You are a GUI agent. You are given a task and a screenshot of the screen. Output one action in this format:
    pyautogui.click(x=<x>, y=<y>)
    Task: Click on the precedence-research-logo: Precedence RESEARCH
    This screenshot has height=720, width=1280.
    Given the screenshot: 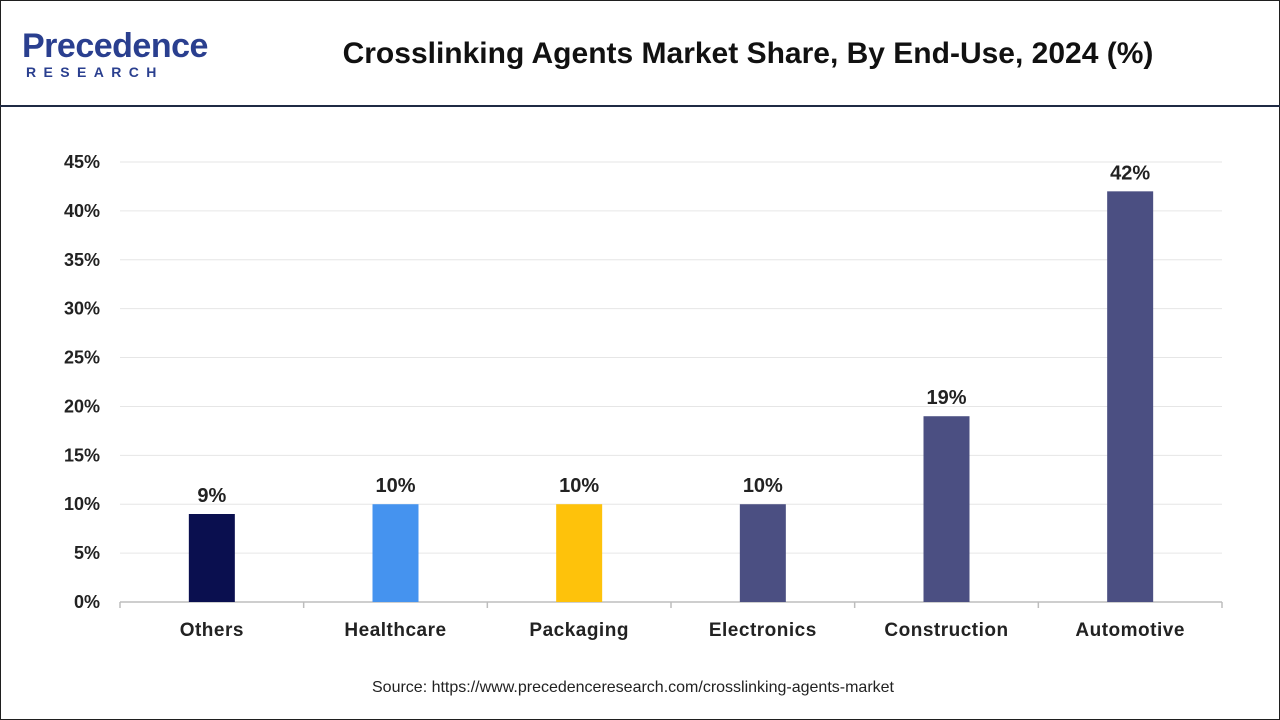 What is the action you would take?
    pyautogui.click(x=122, y=56)
    